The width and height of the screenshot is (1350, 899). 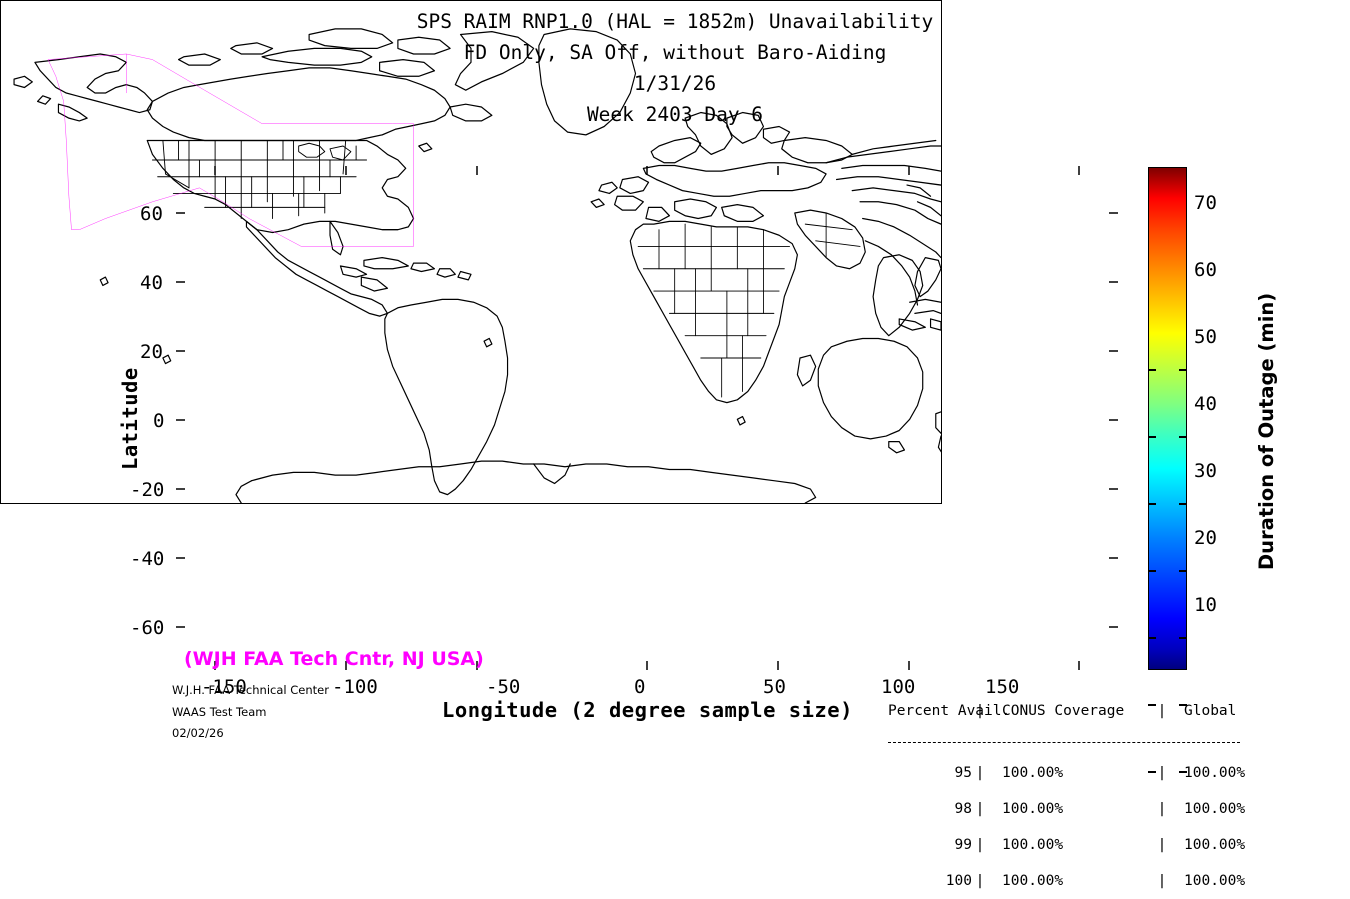 What do you see at coordinates (980, 711) in the screenshot?
I see `header-sep-1: |` at bounding box center [980, 711].